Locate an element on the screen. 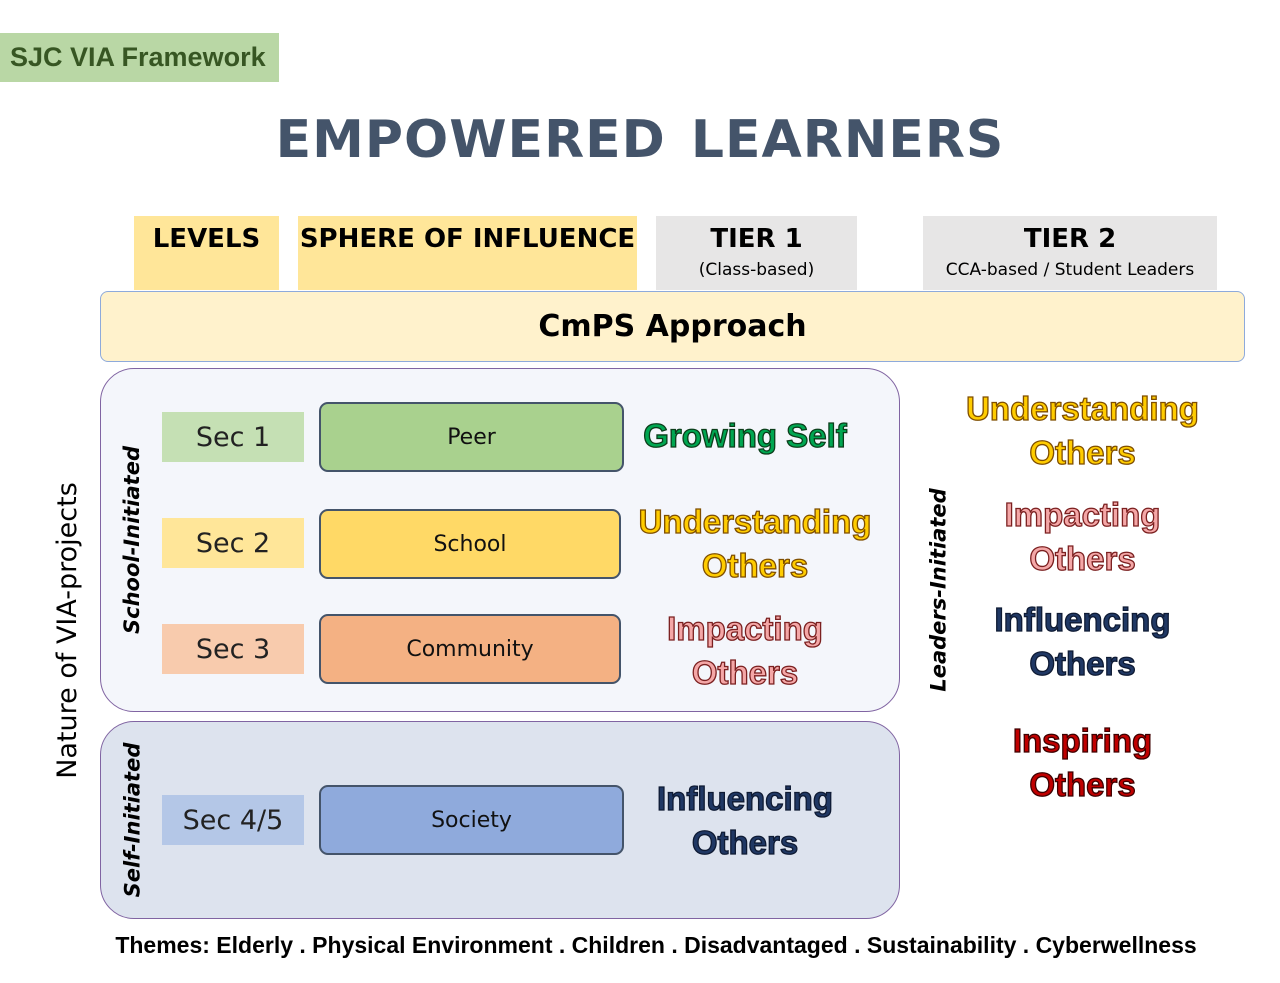  tier1-understanding-others: Understanding Others is located at coordinates (755, 544).